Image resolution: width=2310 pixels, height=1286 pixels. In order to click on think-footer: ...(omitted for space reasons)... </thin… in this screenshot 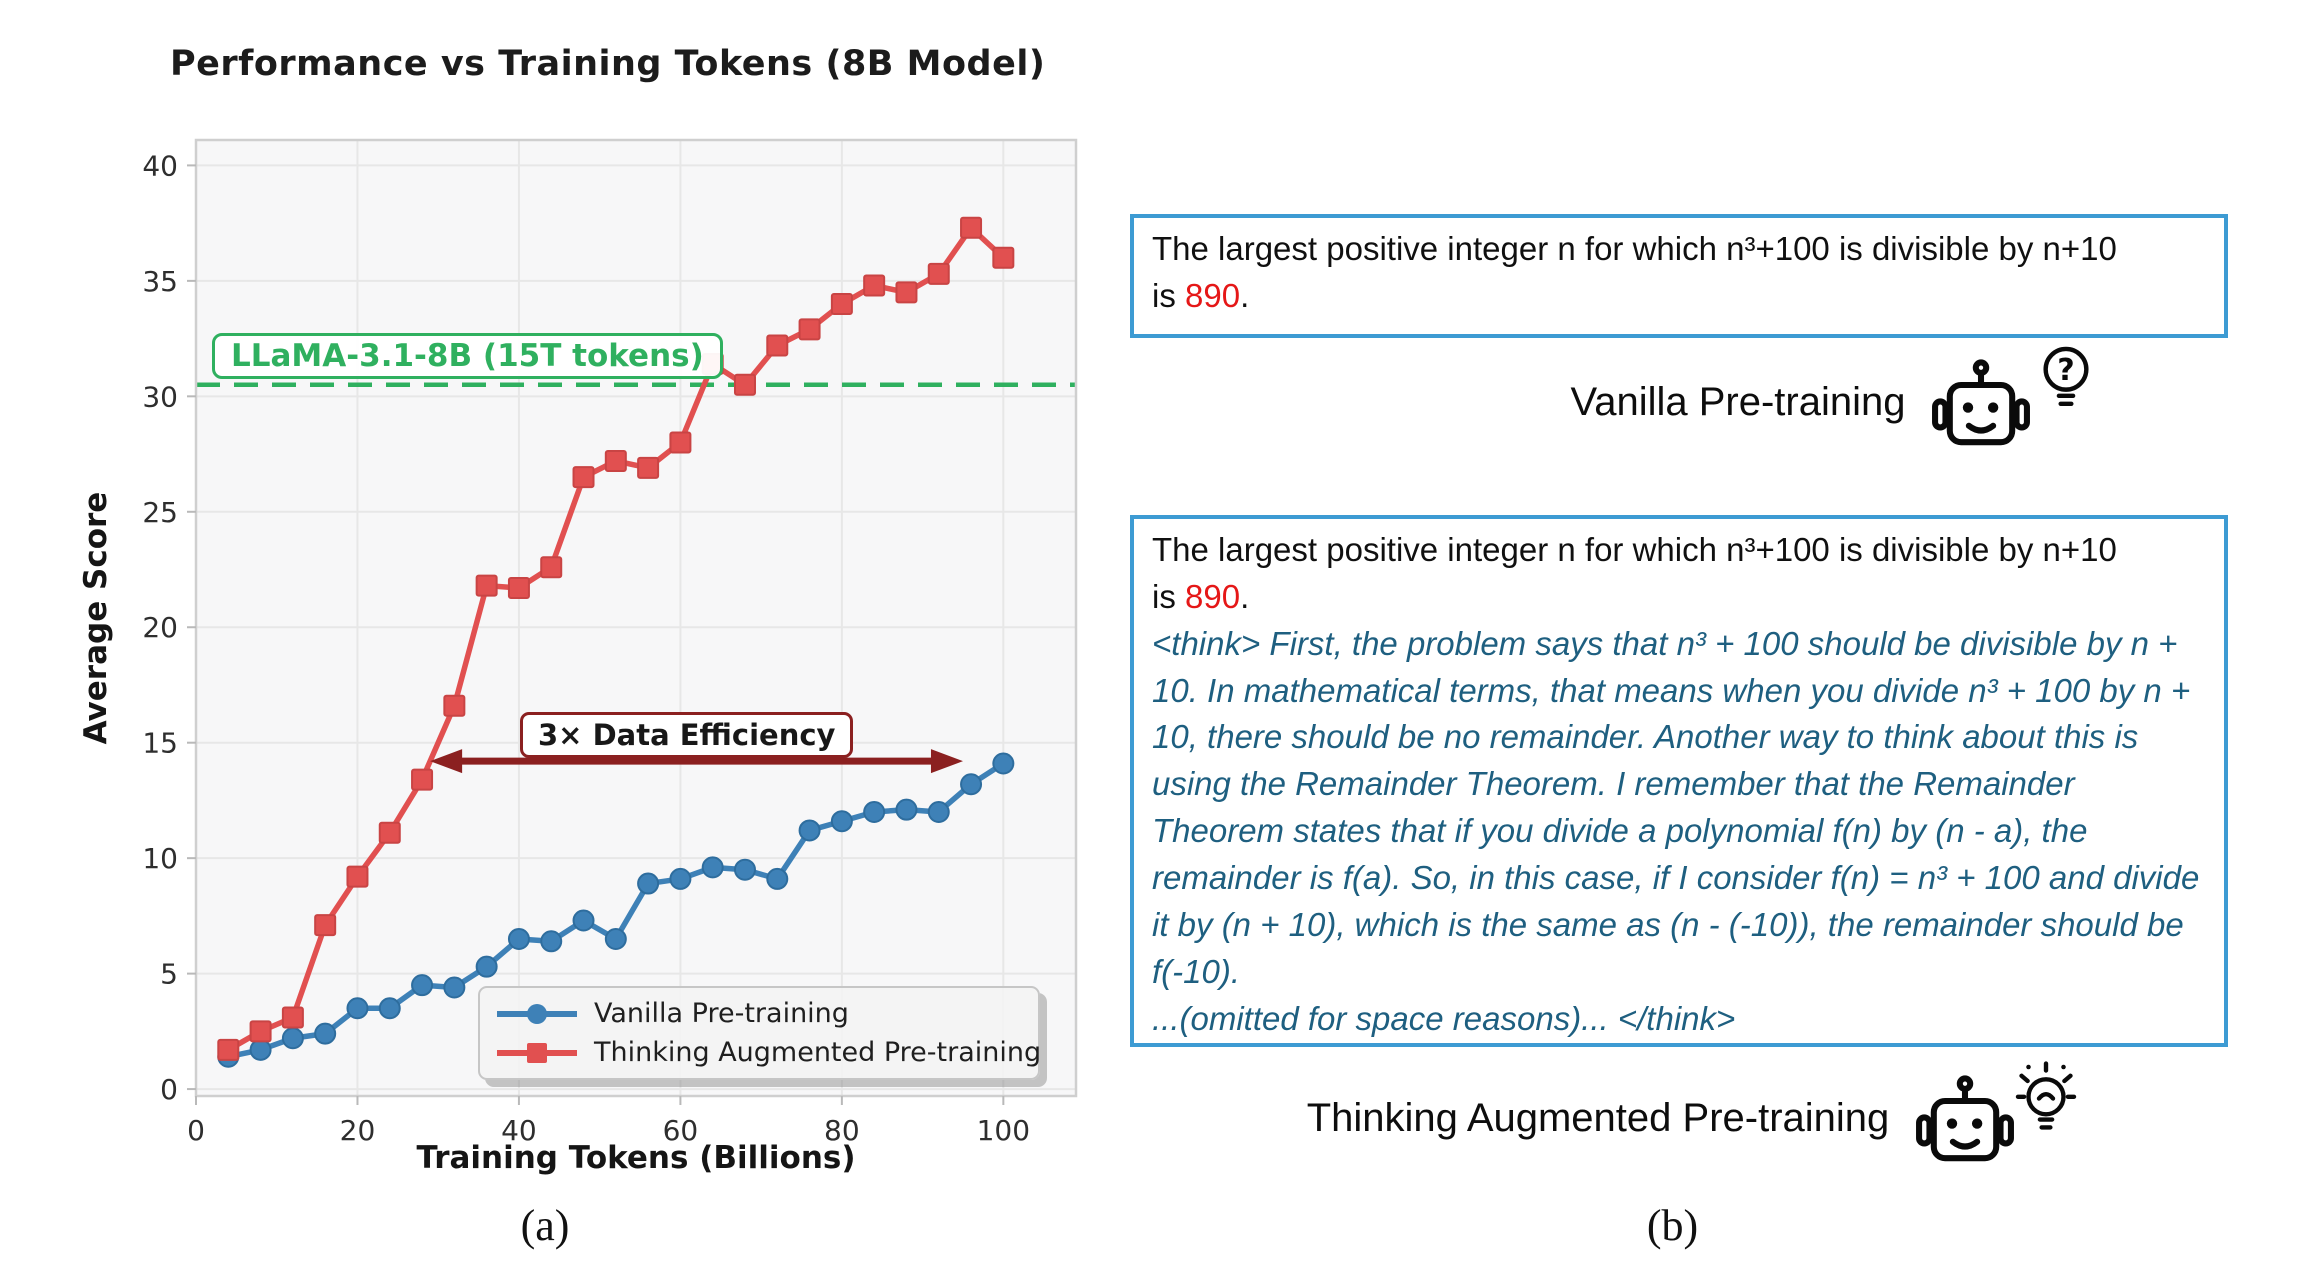, I will do `click(1444, 1018)`.